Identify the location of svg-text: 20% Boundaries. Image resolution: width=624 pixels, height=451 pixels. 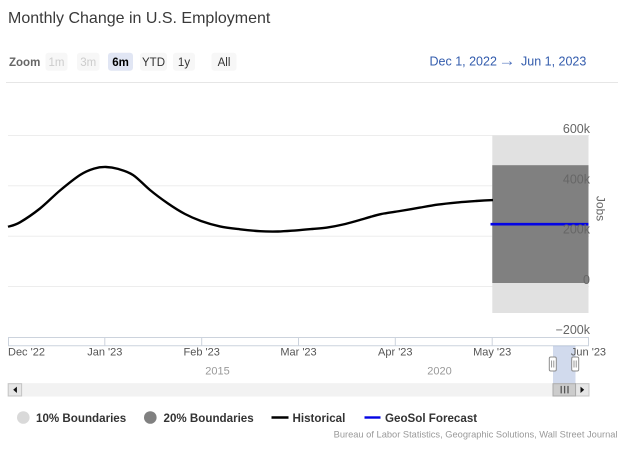
(209, 418).